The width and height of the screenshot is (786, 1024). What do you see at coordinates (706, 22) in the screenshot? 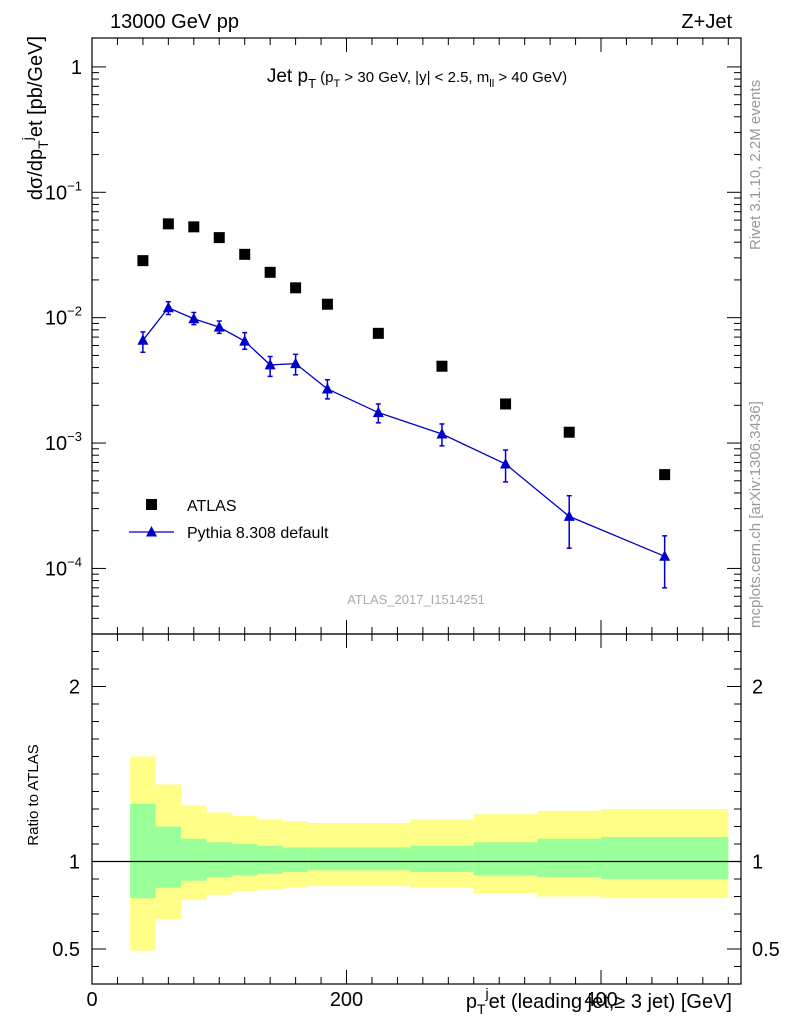
I see `process-label: Z+Jet` at bounding box center [706, 22].